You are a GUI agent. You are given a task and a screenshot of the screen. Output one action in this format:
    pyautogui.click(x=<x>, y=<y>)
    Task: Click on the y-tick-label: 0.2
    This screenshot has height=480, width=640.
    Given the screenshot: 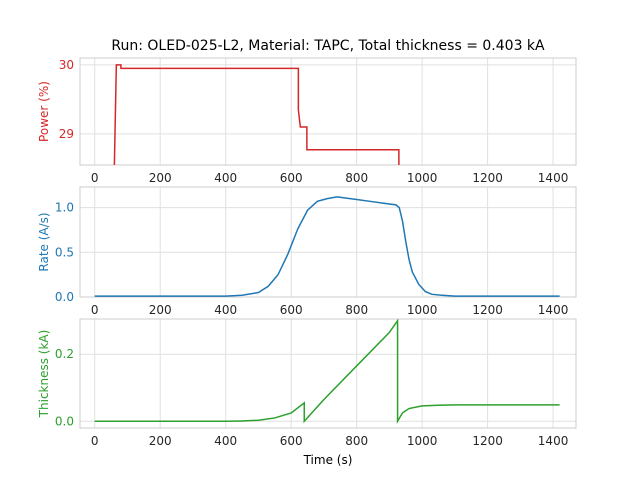 What is the action you would take?
    pyautogui.click(x=64, y=354)
    